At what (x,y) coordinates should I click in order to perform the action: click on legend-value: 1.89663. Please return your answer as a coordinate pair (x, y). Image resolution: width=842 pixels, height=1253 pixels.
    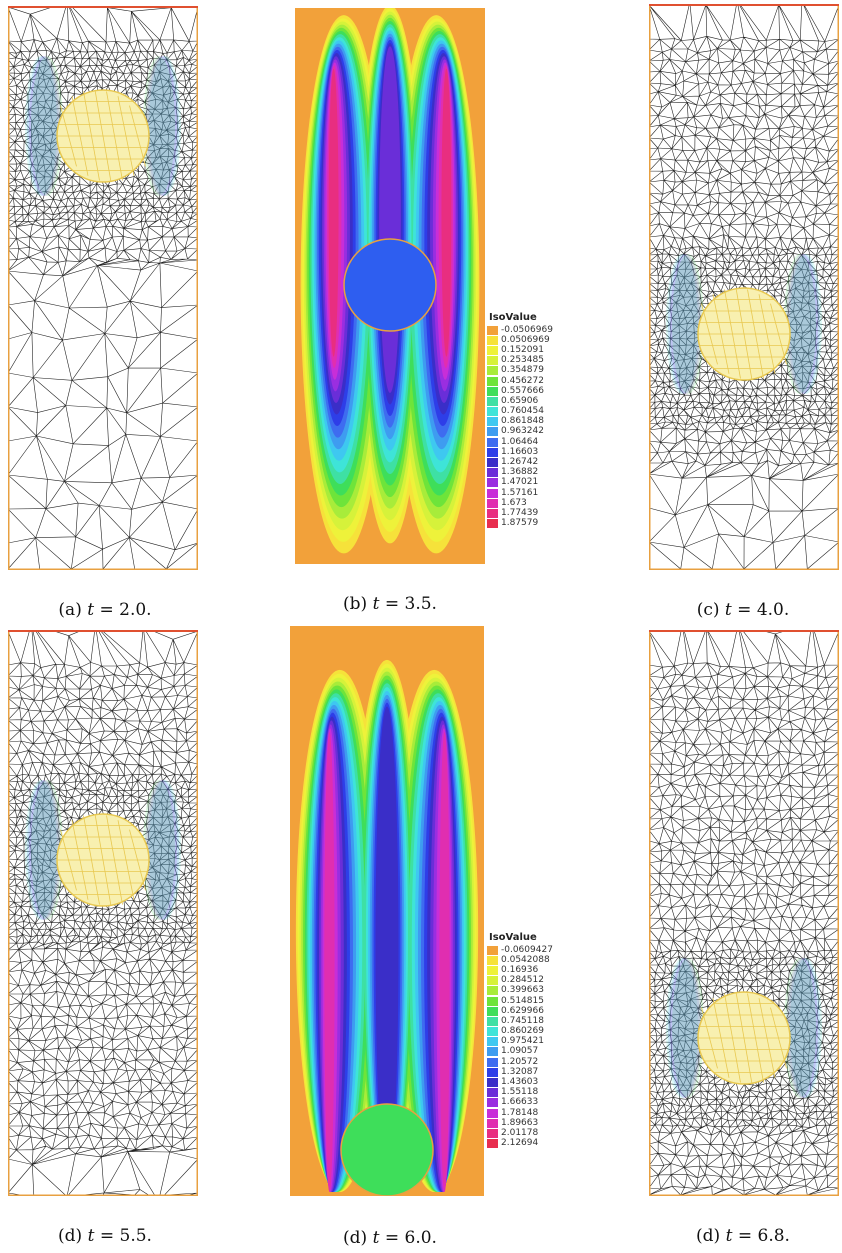
    Looking at the image, I should click on (520, 1122).